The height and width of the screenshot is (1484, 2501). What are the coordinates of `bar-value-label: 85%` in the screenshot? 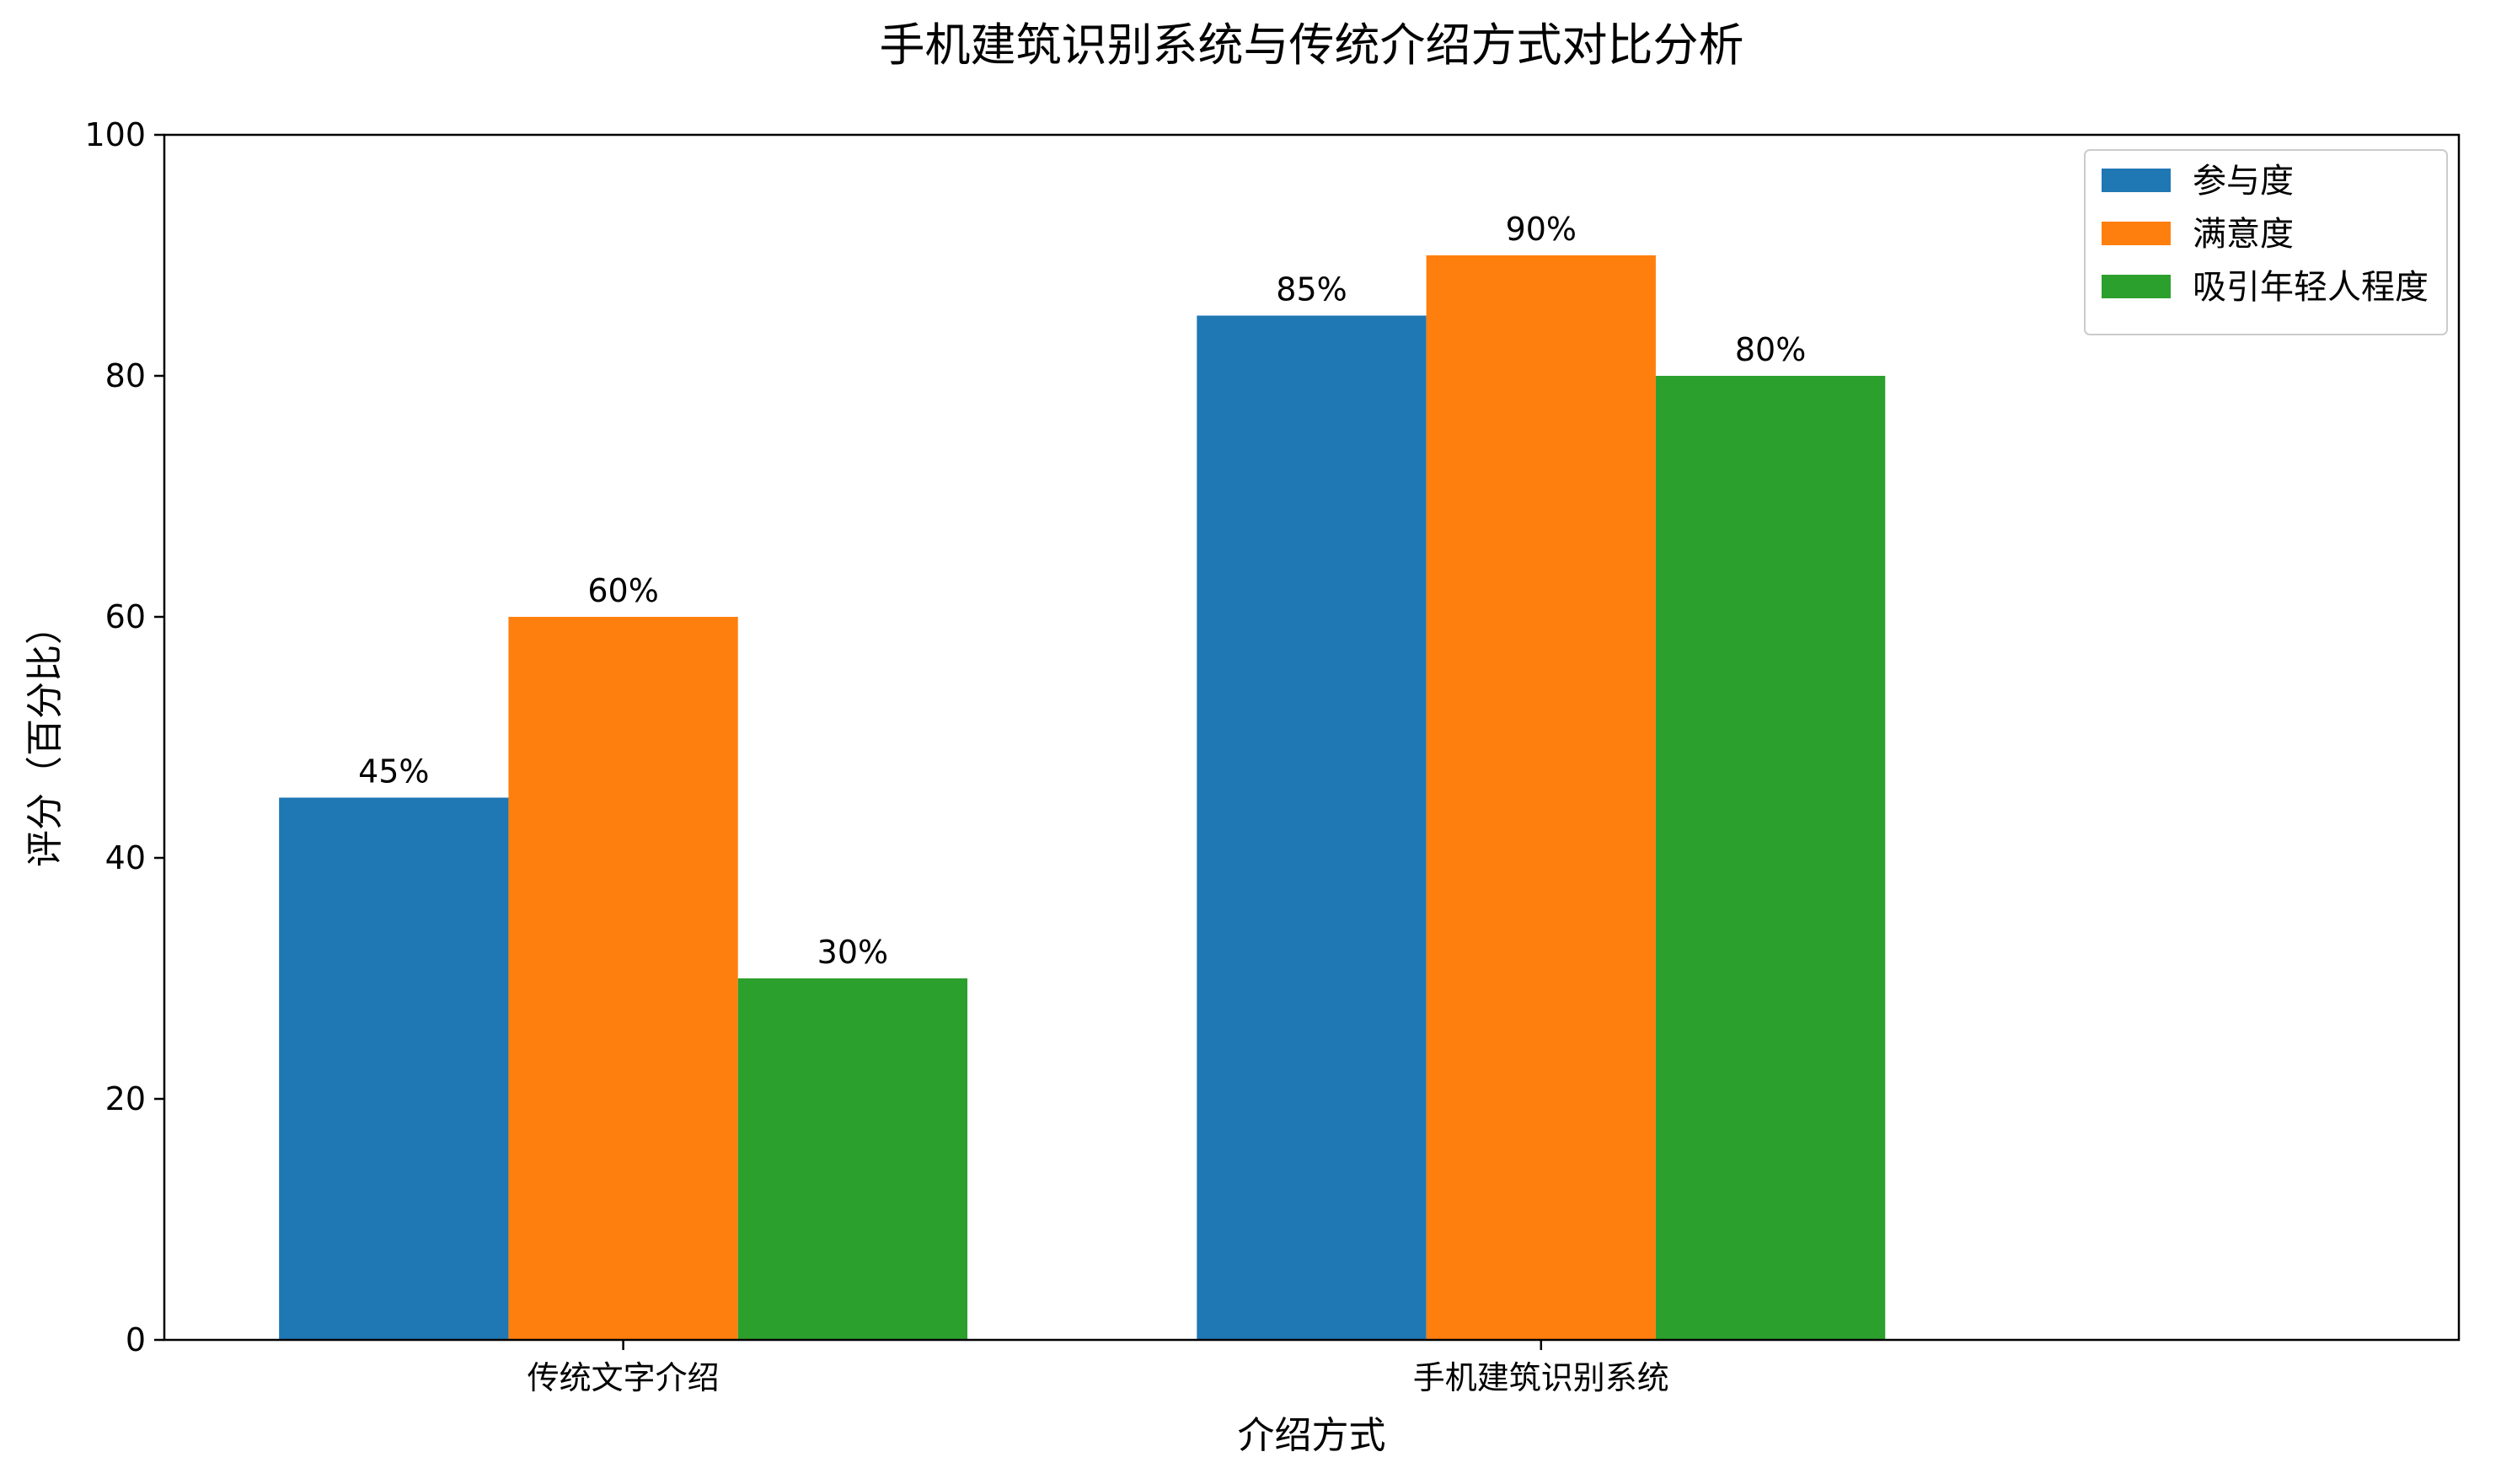 It's located at (1311, 289).